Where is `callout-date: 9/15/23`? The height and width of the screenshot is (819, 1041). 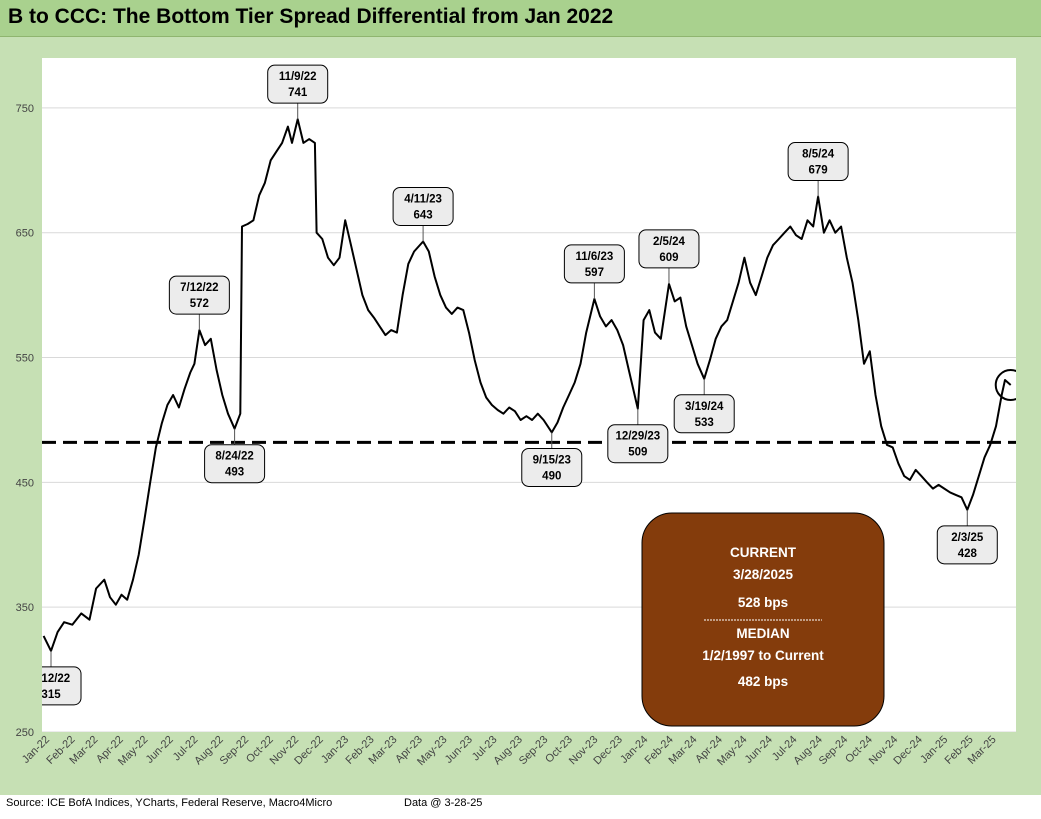
callout-date: 9/15/23 is located at coordinates (552, 460).